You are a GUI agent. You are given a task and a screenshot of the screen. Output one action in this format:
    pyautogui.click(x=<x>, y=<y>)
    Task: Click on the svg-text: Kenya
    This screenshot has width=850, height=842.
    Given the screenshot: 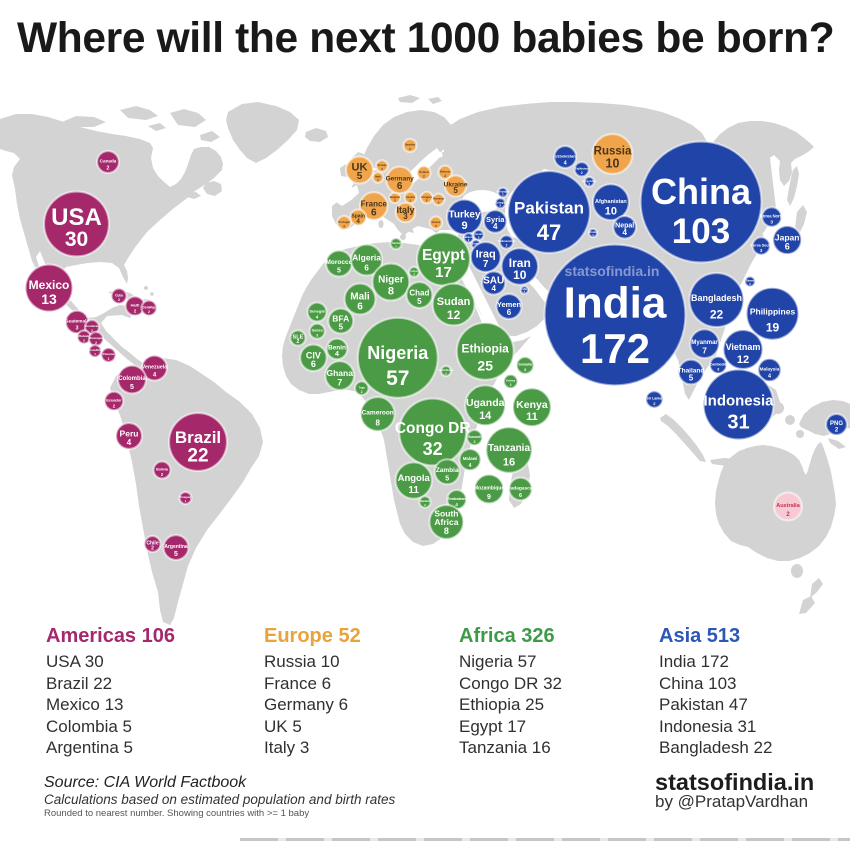 What is the action you would take?
    pyautogui.click(x=532, y=405)
    